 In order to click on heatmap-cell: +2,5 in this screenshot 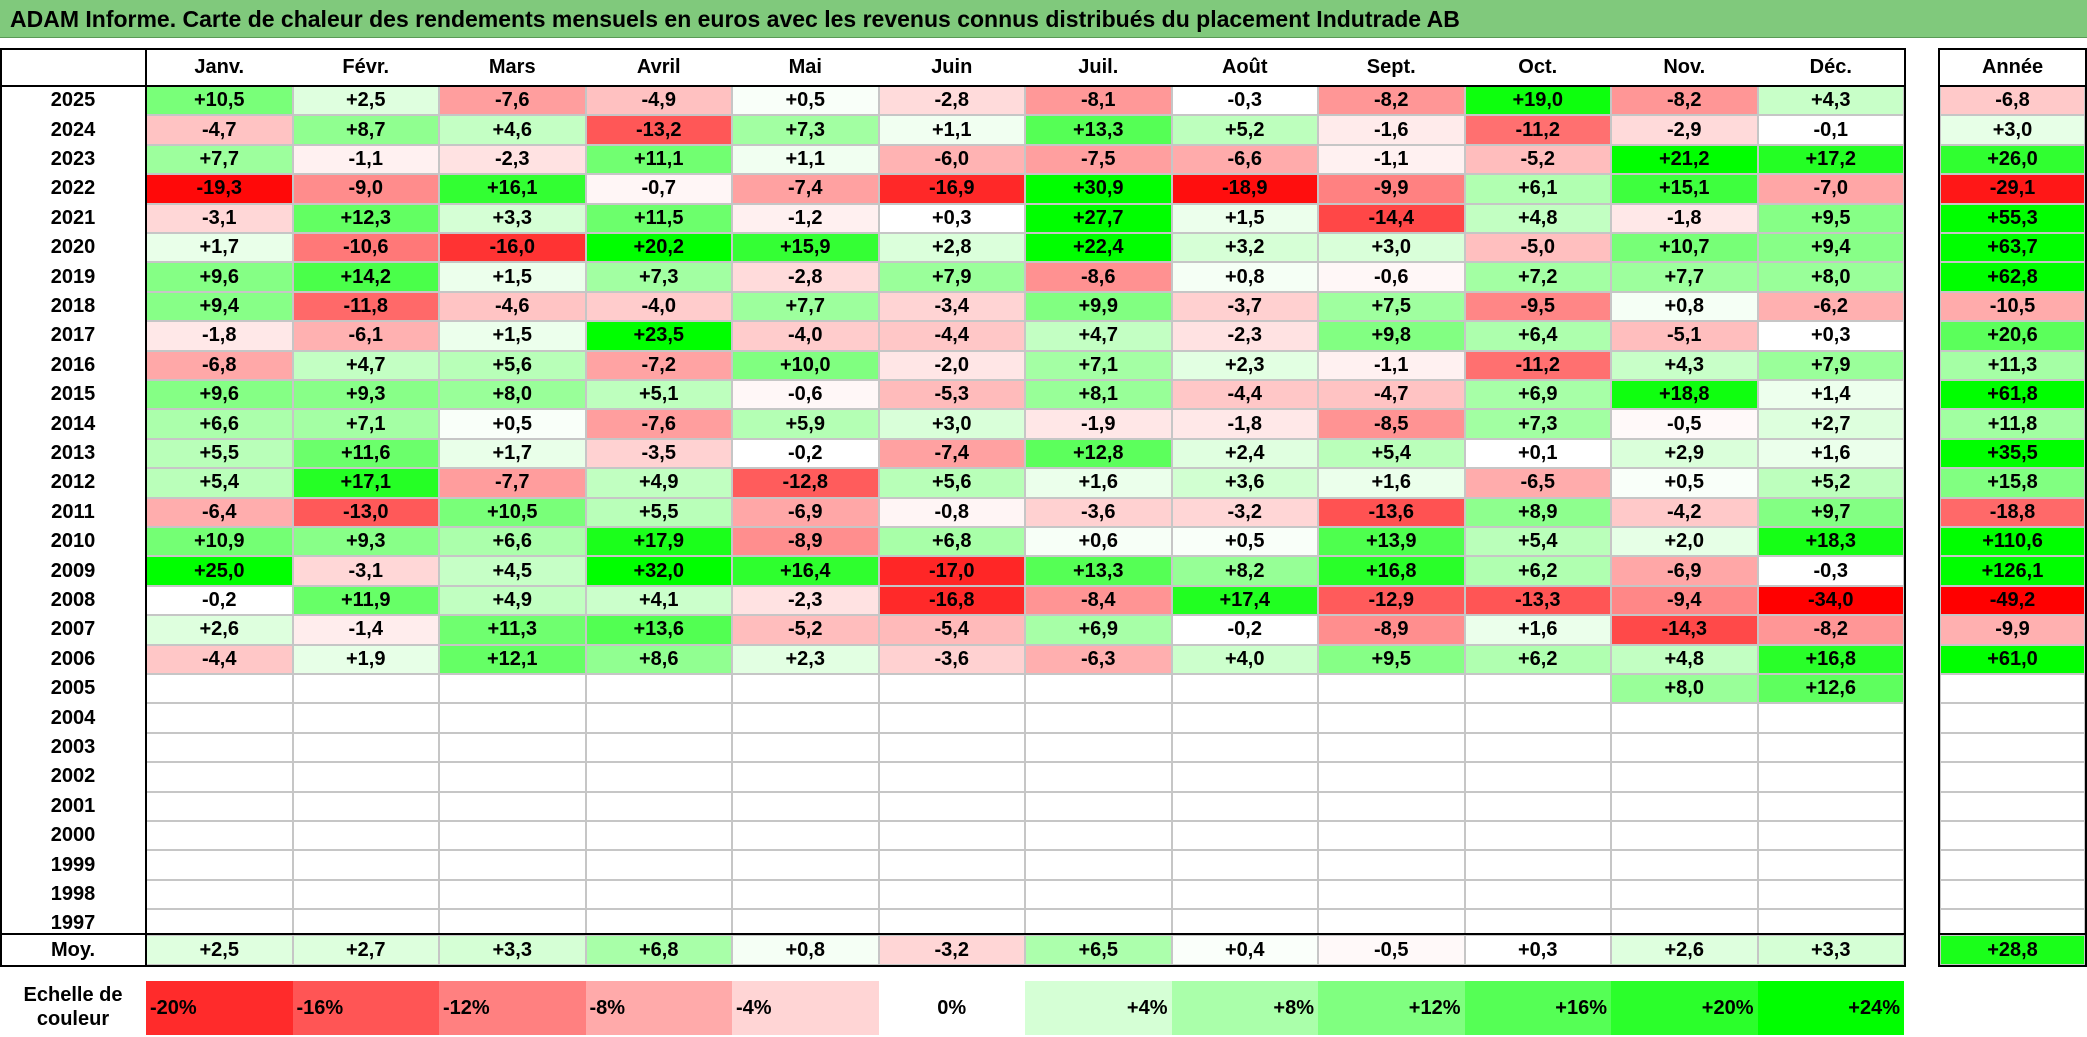, I will do `click(365, 101)`.